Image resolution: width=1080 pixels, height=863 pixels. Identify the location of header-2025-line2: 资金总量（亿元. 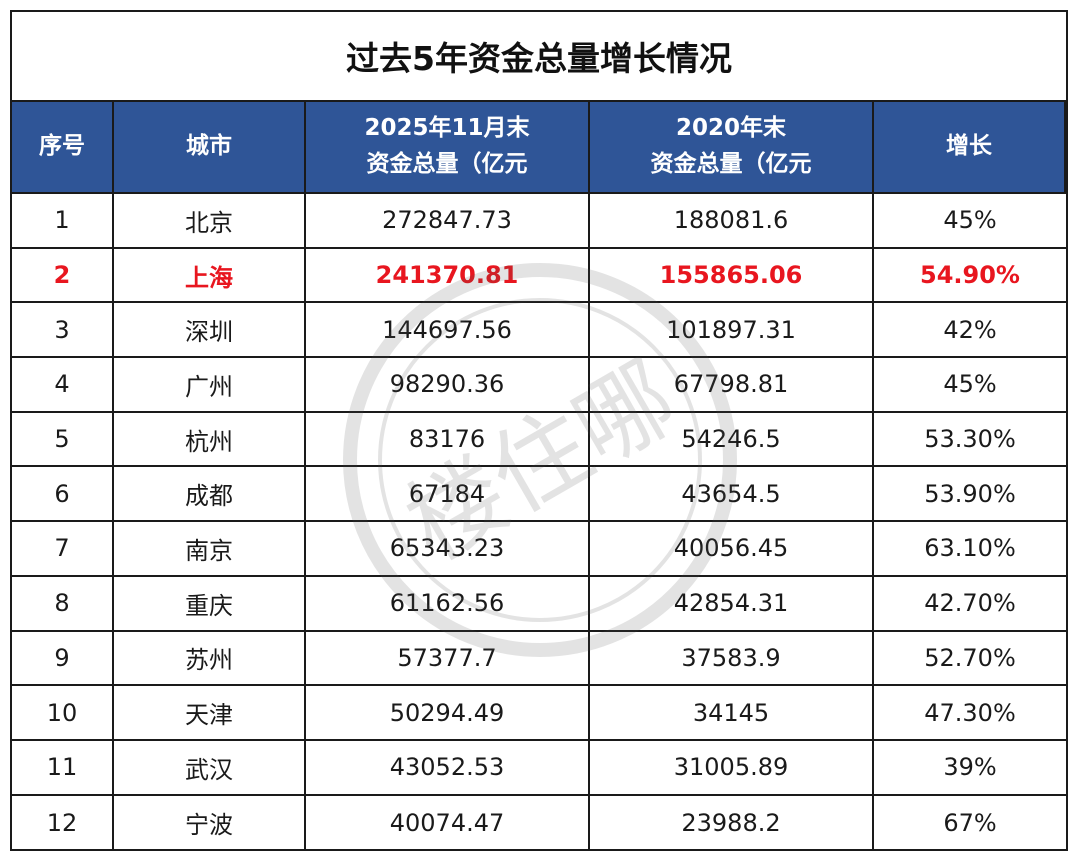
(447, 164).